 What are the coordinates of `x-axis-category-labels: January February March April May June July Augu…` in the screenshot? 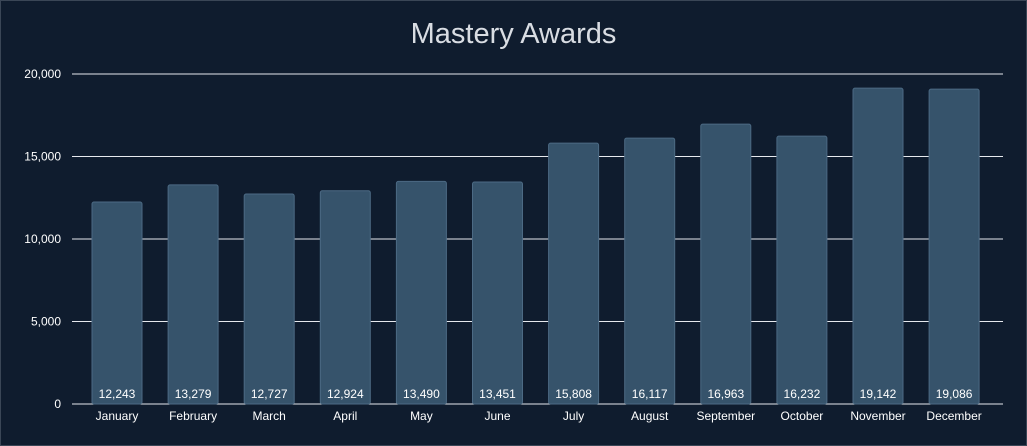 It's located at (539, 416).